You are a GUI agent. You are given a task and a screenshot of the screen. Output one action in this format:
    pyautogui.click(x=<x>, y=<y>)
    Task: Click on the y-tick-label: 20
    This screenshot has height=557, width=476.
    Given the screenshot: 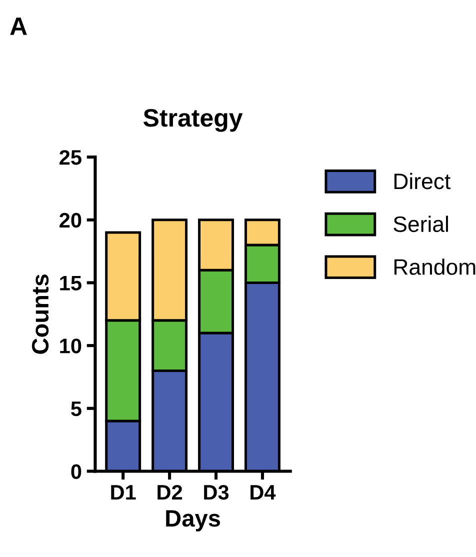 What is the action you would take?
    pyautogui.click(x=71, y=220)
    